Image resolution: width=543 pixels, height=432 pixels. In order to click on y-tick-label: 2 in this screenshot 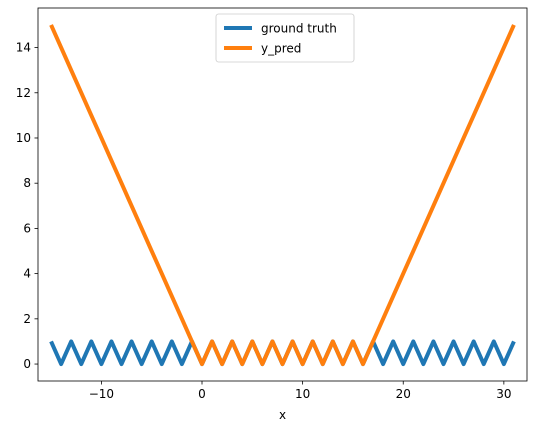, I will do `click(27, 319)`.